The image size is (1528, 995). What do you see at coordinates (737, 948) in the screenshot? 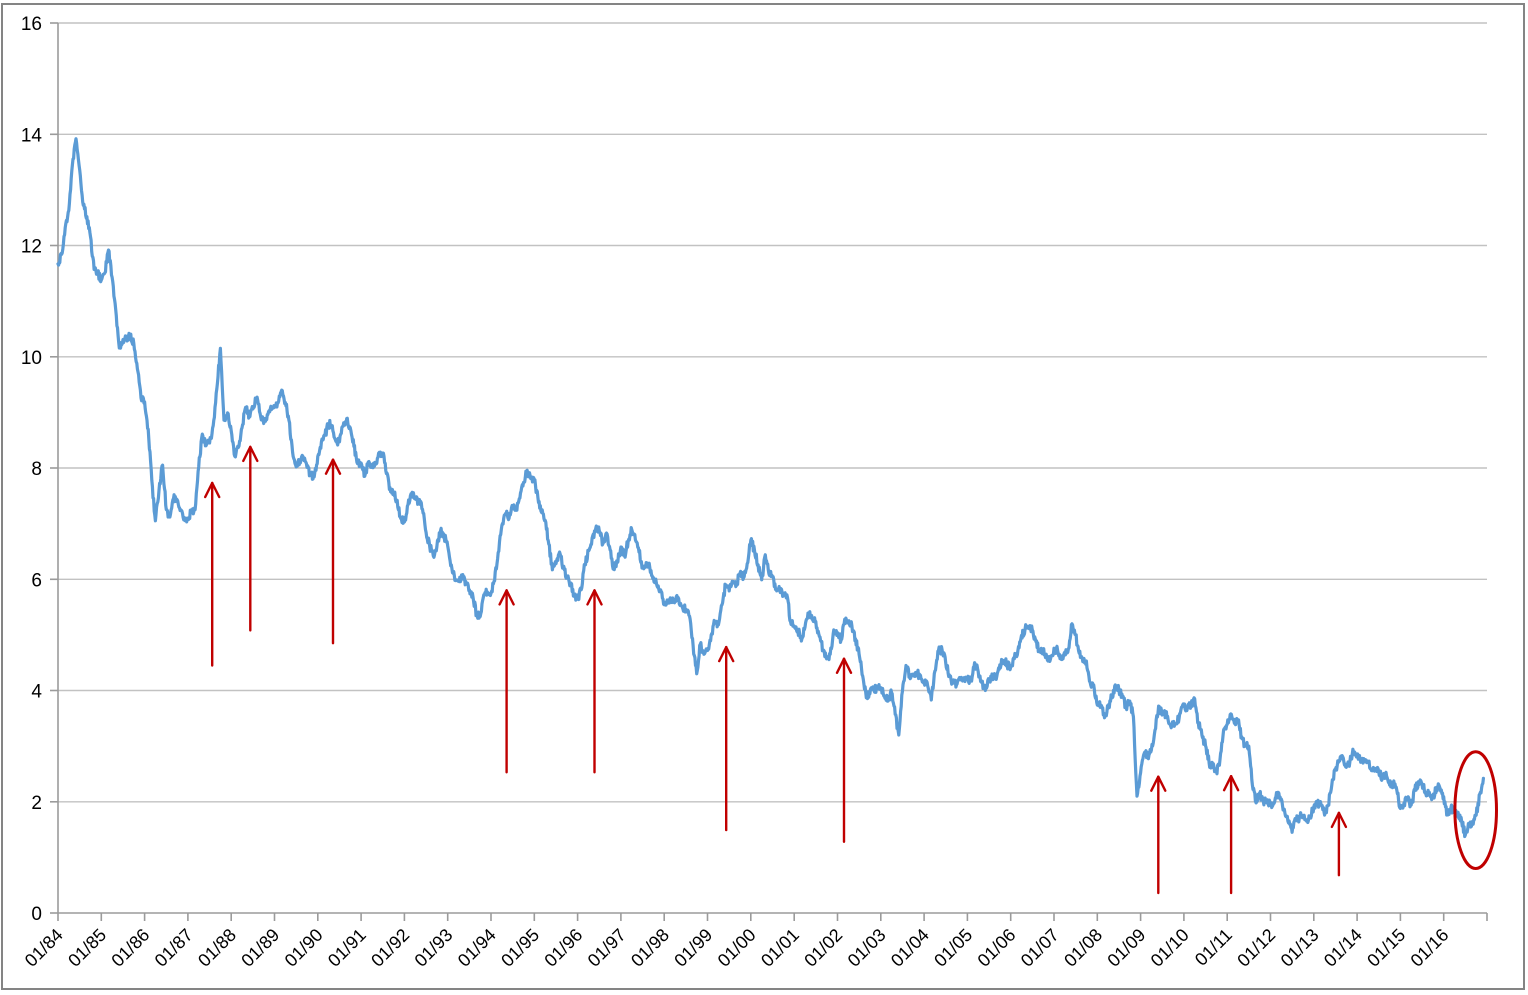
I see `x-axis-label: 01/00` at bounding box center [737, 948].